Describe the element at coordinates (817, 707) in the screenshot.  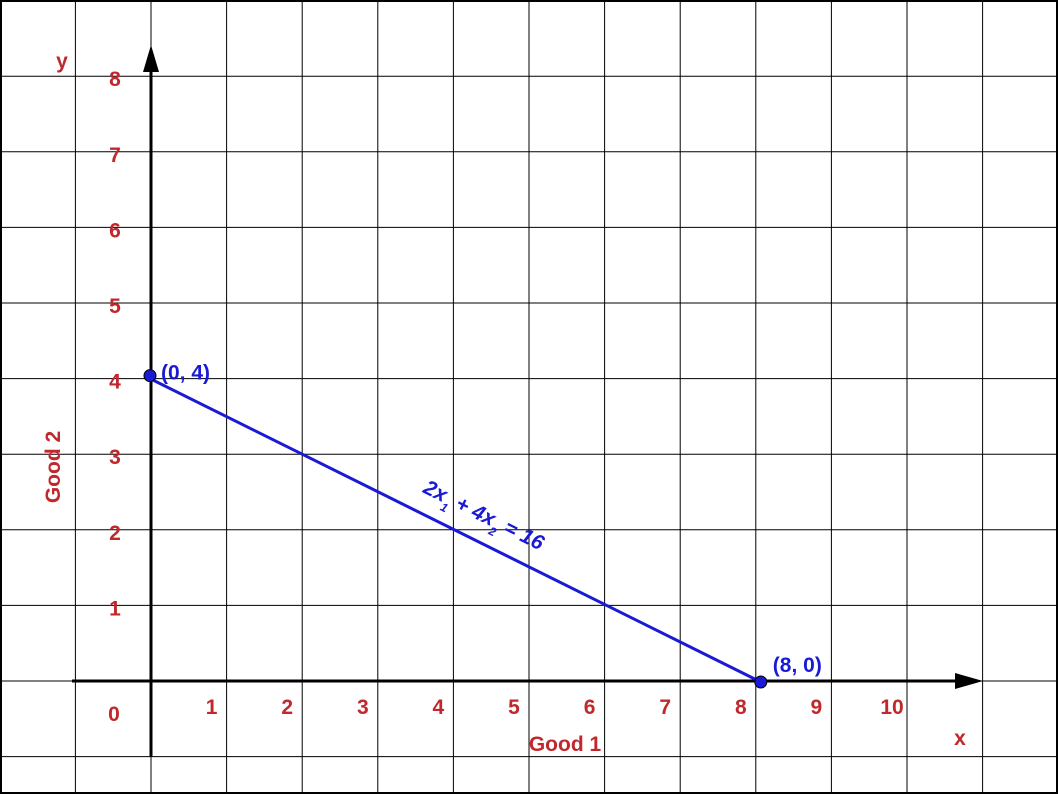
I see `x-tick-label: 9` at that location.